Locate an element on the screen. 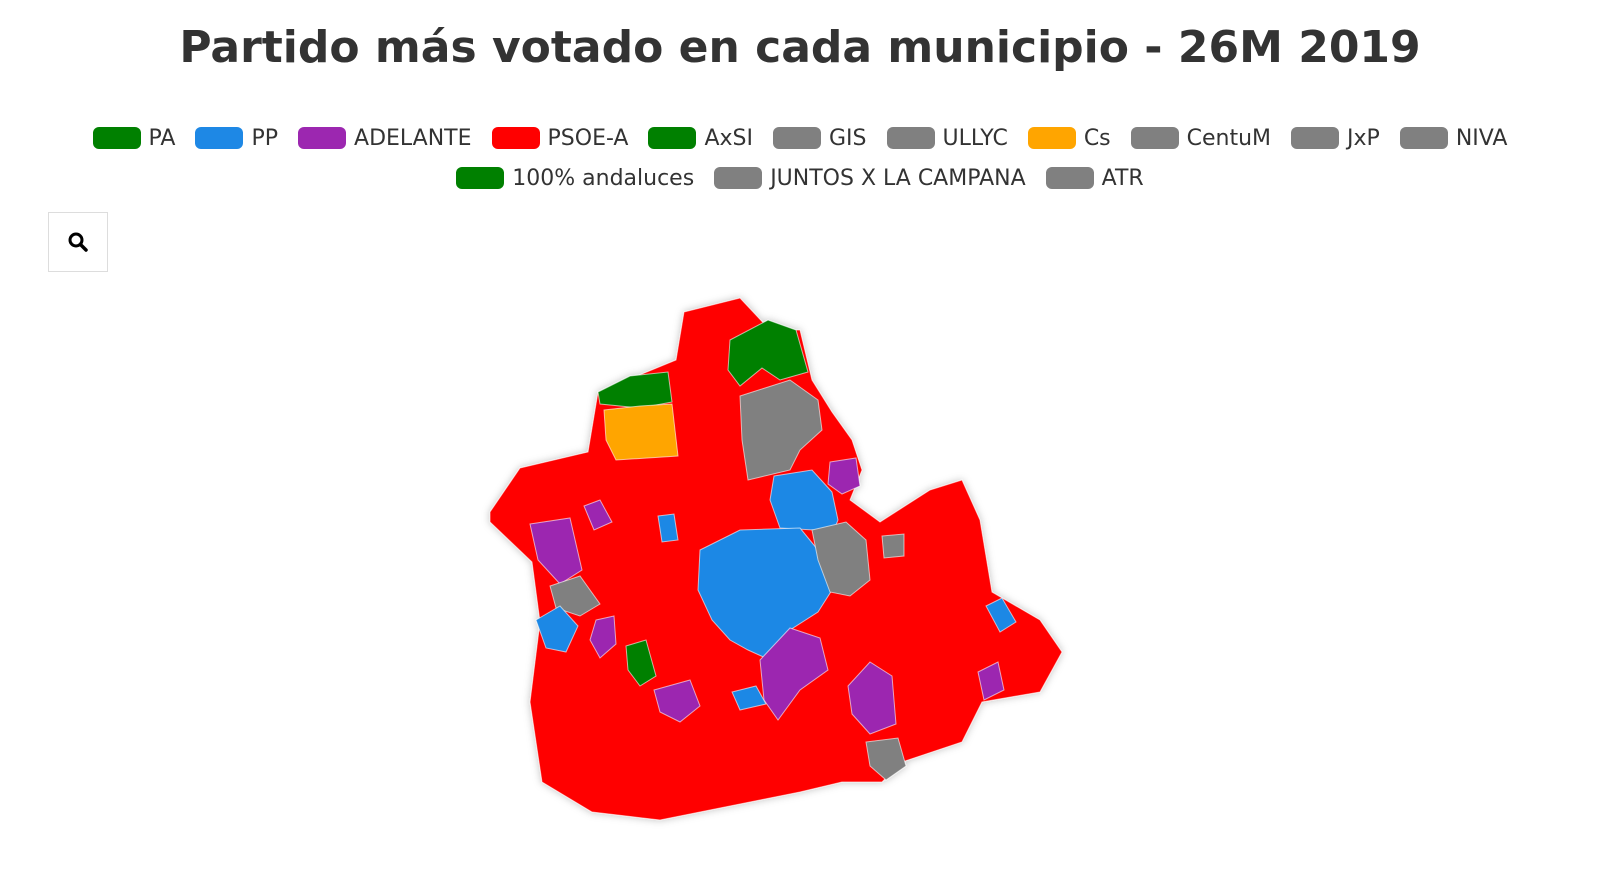  legend-item: PA is located at coordinates (134, 138).